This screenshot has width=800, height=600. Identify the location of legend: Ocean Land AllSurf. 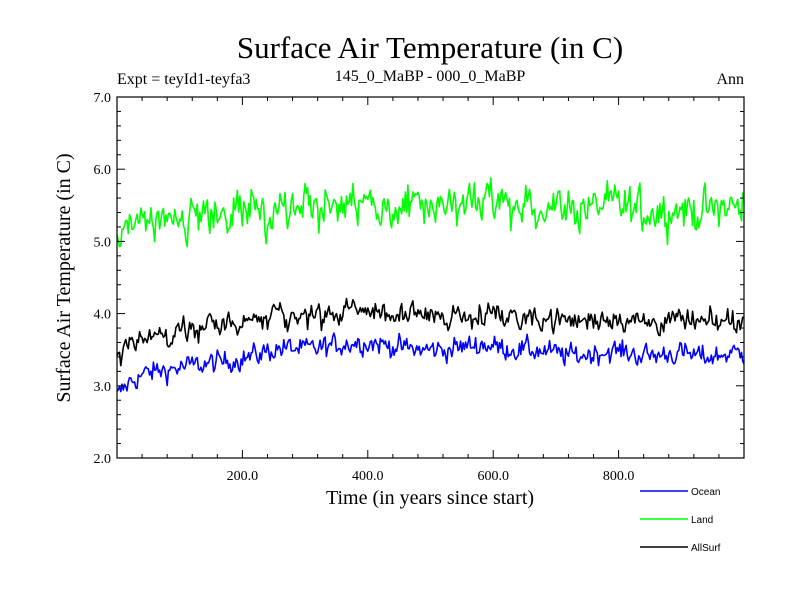
(680, 520).